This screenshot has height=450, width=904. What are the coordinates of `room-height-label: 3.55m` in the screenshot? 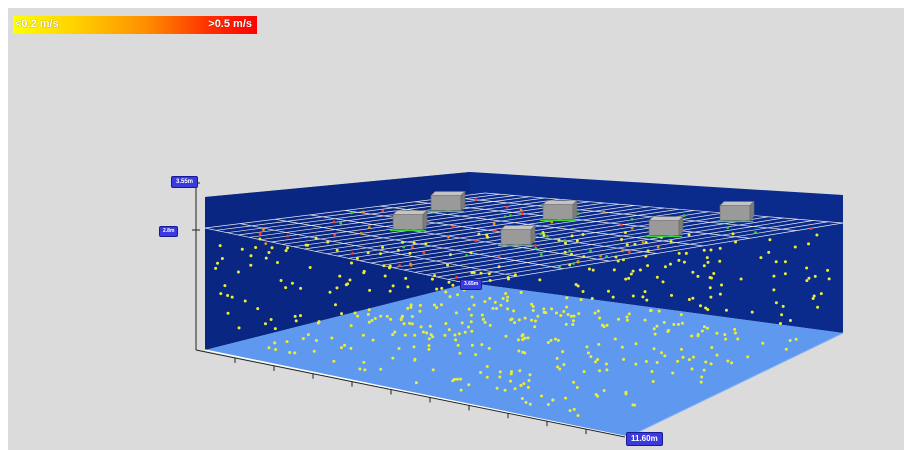 It's located at (185, 182).